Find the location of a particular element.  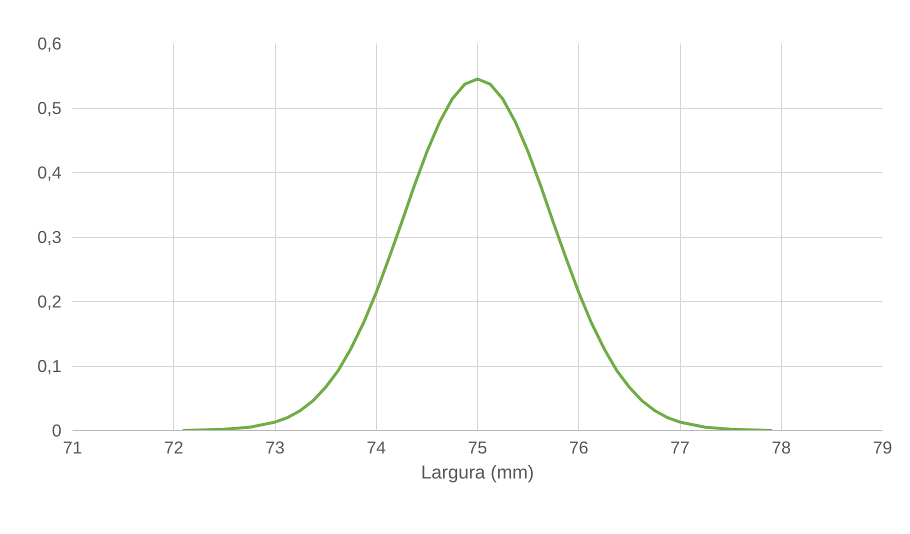

x-tick-label: 79 is located at coordinates (882, 448).